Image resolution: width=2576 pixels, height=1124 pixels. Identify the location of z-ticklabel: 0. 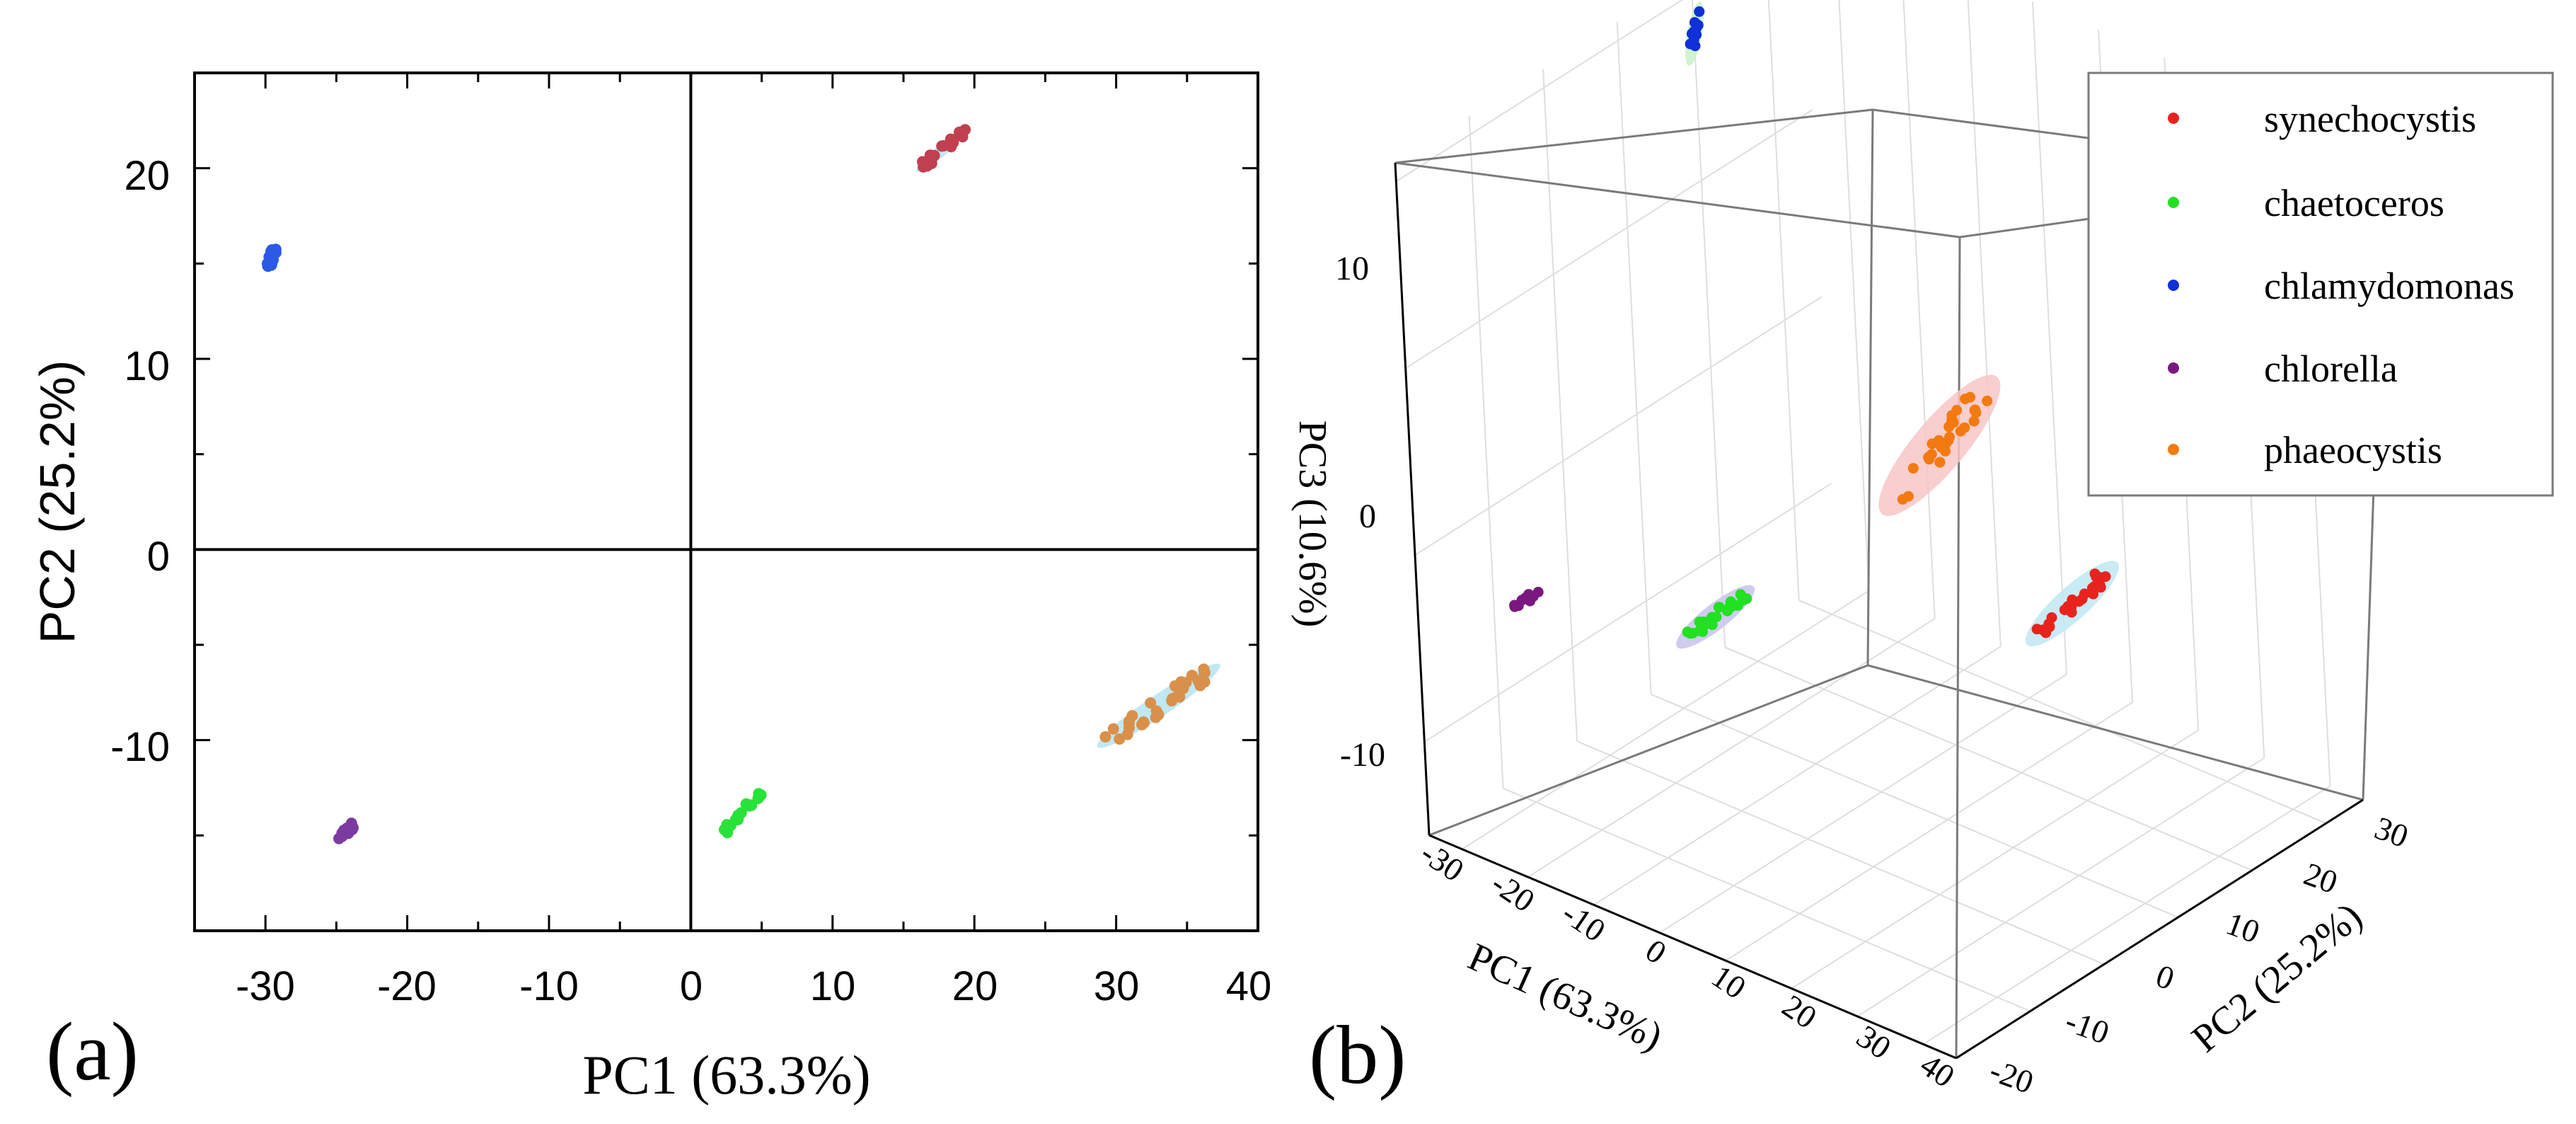
(1367, 516).